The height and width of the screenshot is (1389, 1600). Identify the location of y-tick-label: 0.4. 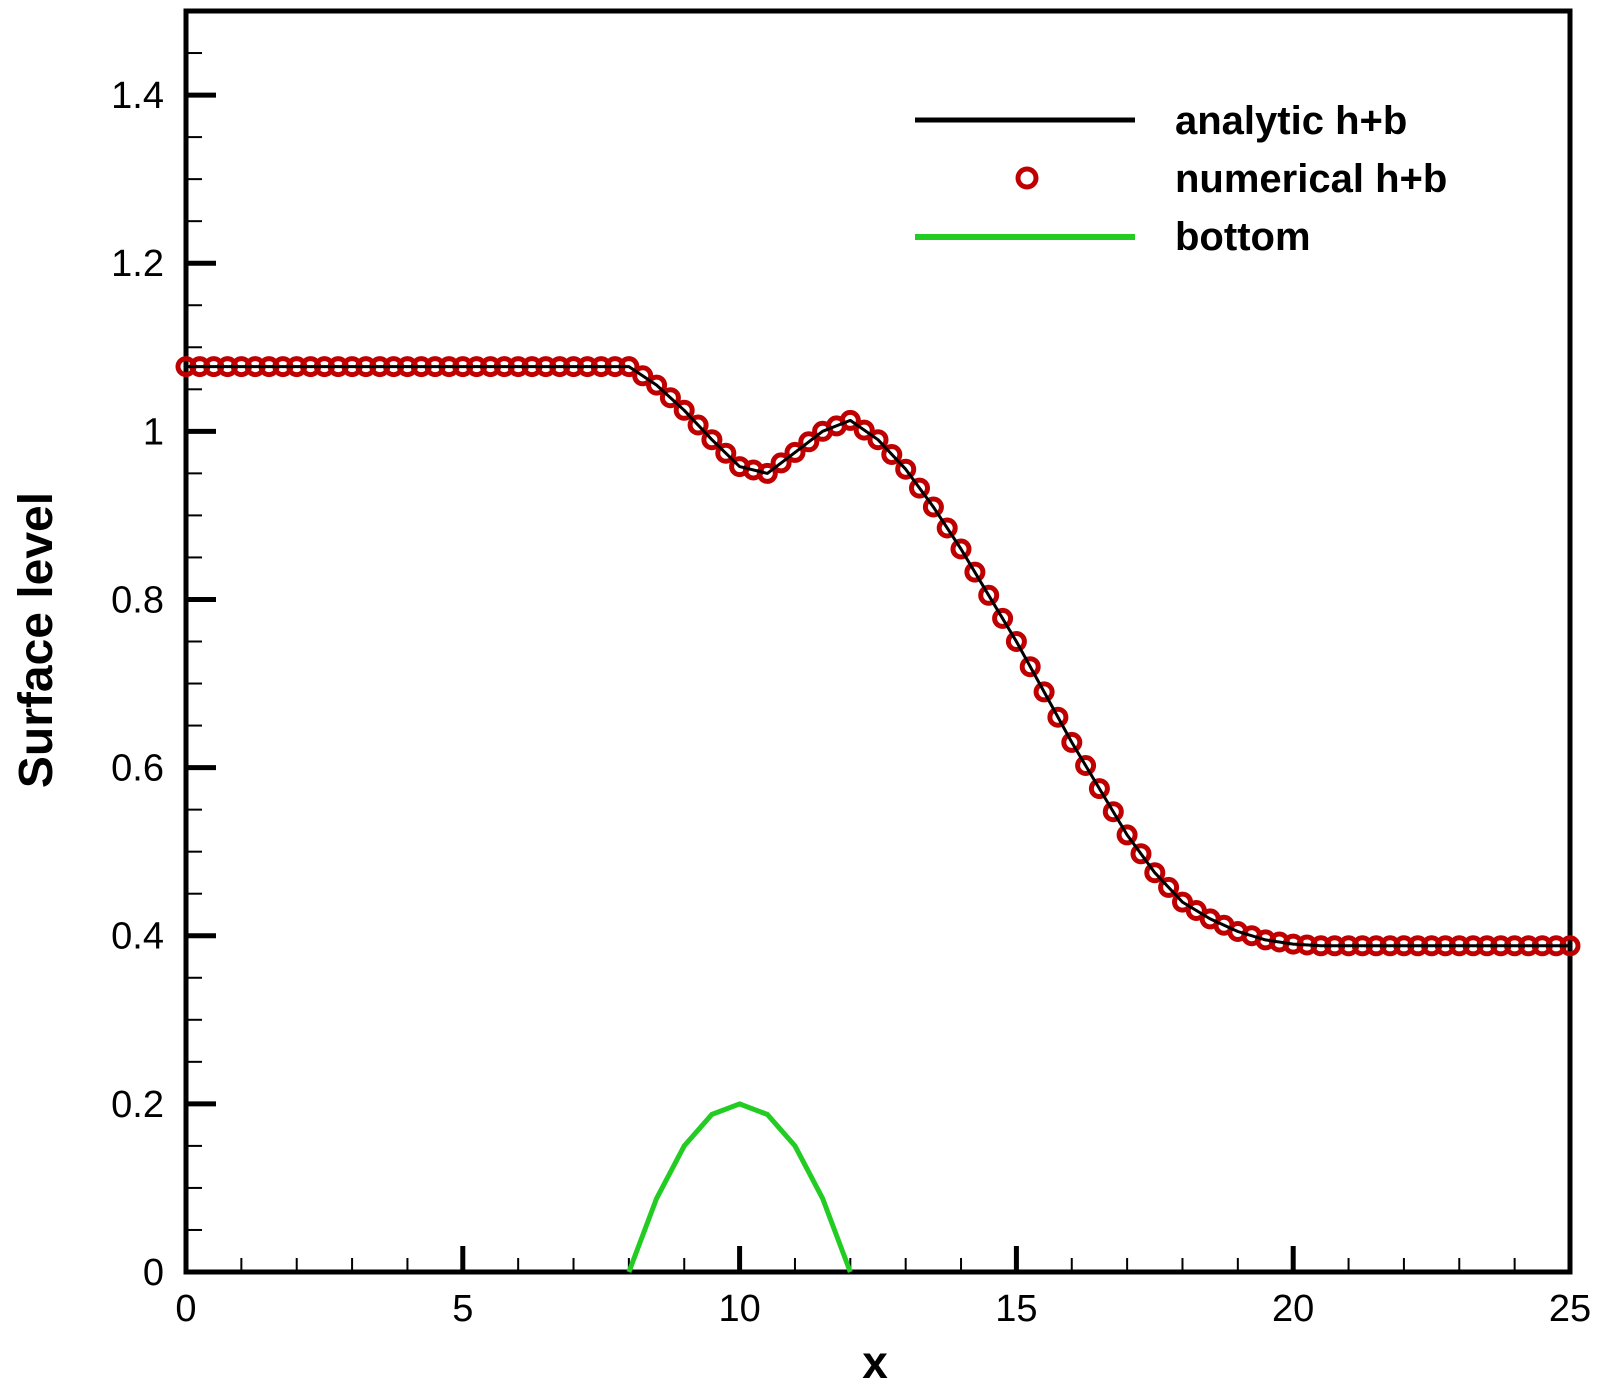
(137, 937).